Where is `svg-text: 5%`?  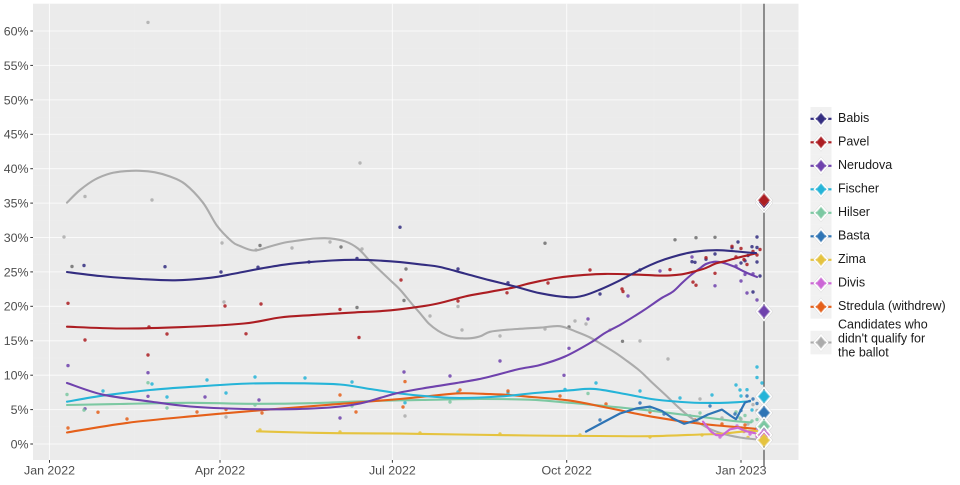 svg-text: 5% is located at coordinates (20, 410).